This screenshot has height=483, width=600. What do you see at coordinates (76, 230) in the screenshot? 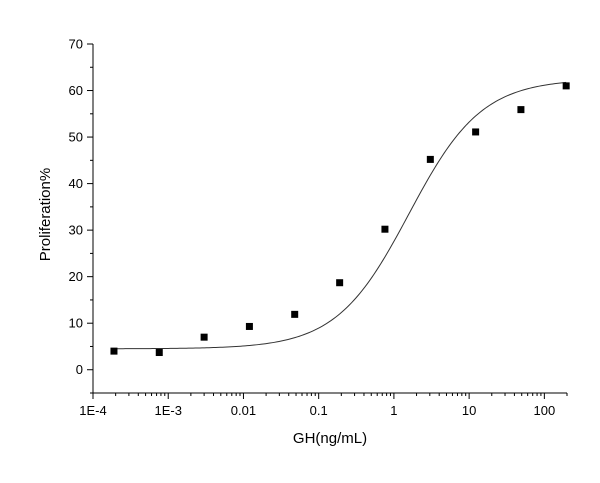
I see `y-tick-label: 30` at bounding box center [76, 230].